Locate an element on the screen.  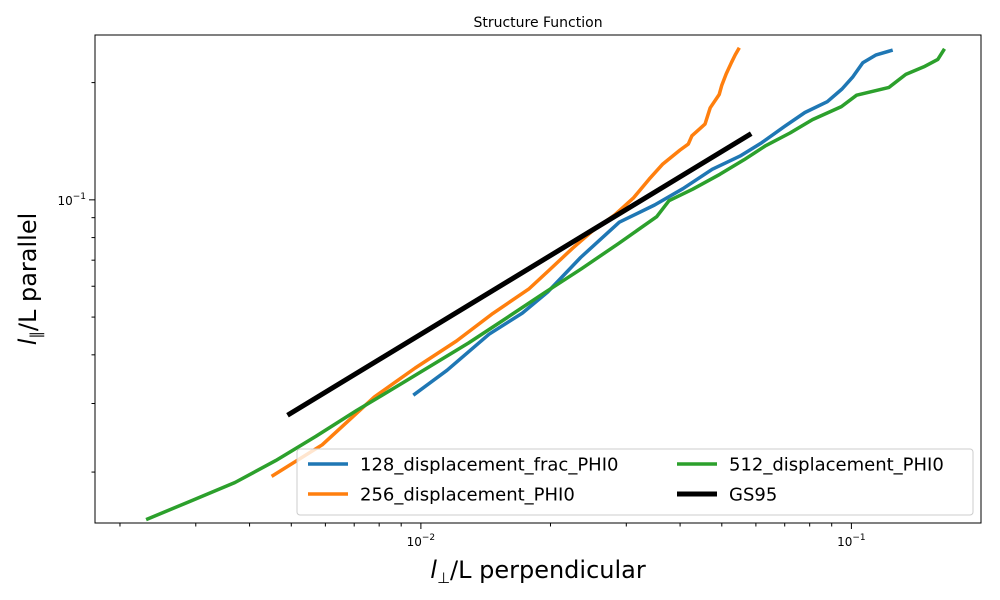
x-axis-label-var: l is located at coordinates (433, 570).